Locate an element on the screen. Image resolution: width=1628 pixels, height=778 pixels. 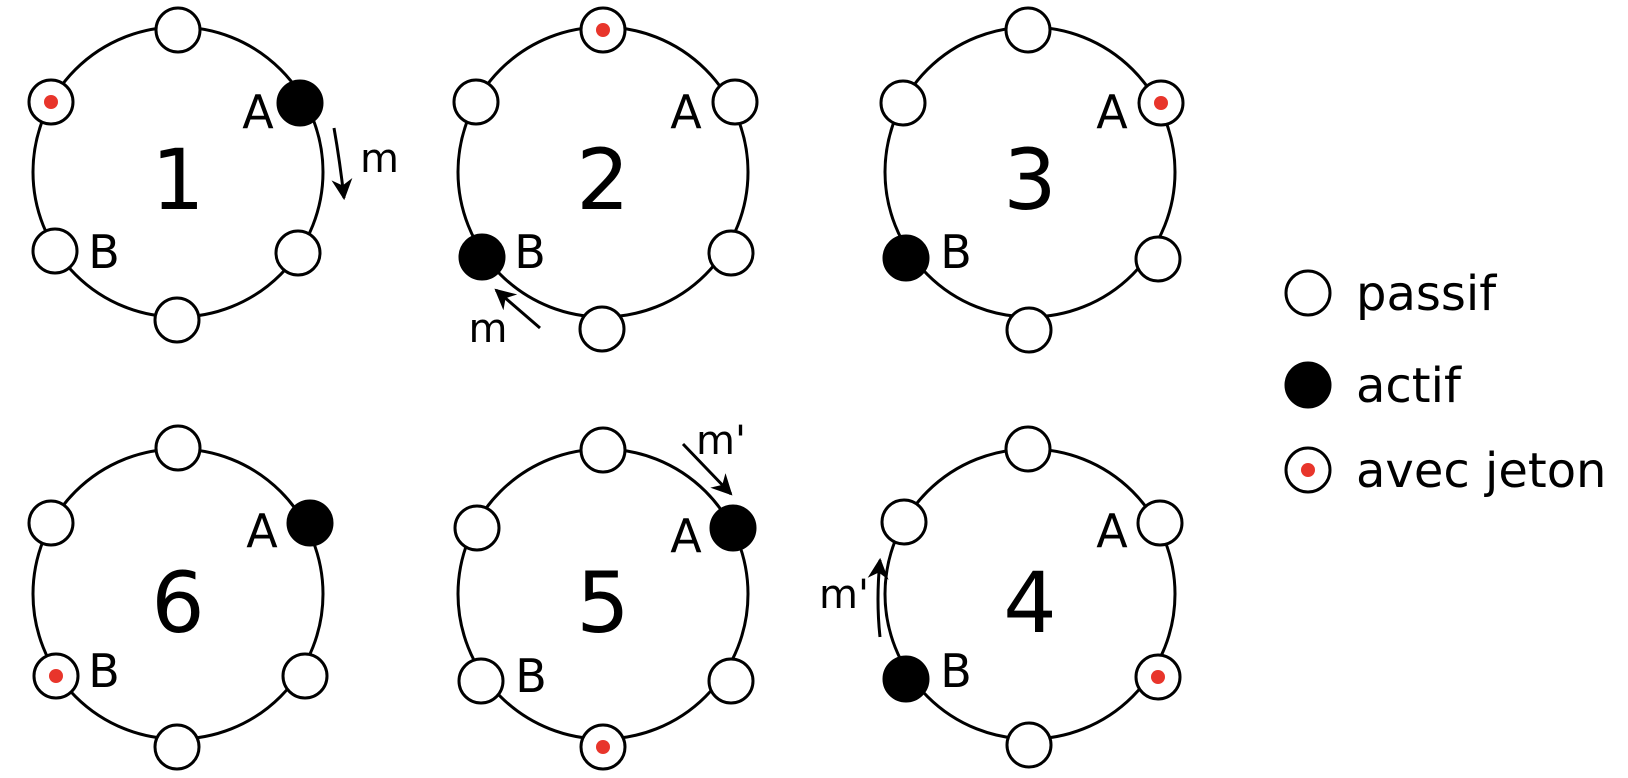
step-number: 1 is located at coordinates (177, 180).